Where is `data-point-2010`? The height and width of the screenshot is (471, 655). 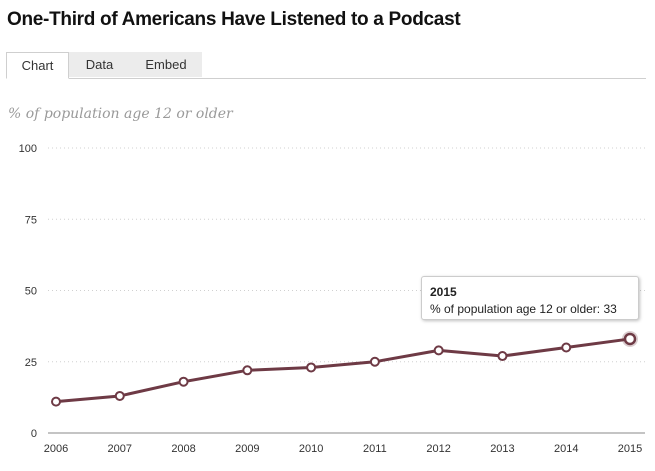
data-point-2010 is located at coordinates (311, 367).